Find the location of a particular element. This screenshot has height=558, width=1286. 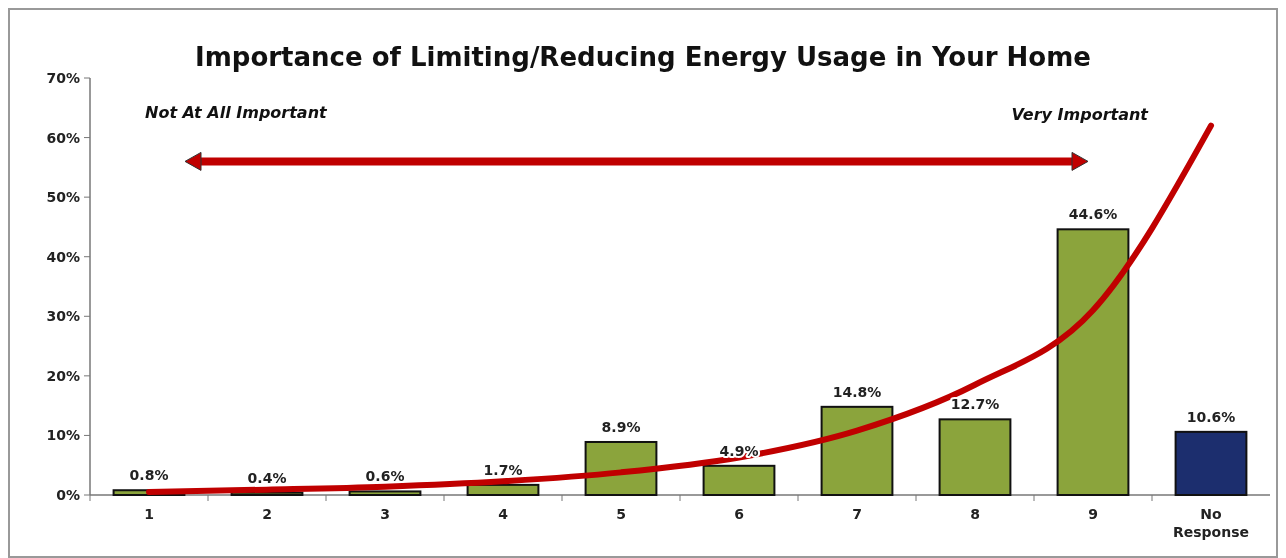

data-label: 12.7% is located at coordinates (975, 404).